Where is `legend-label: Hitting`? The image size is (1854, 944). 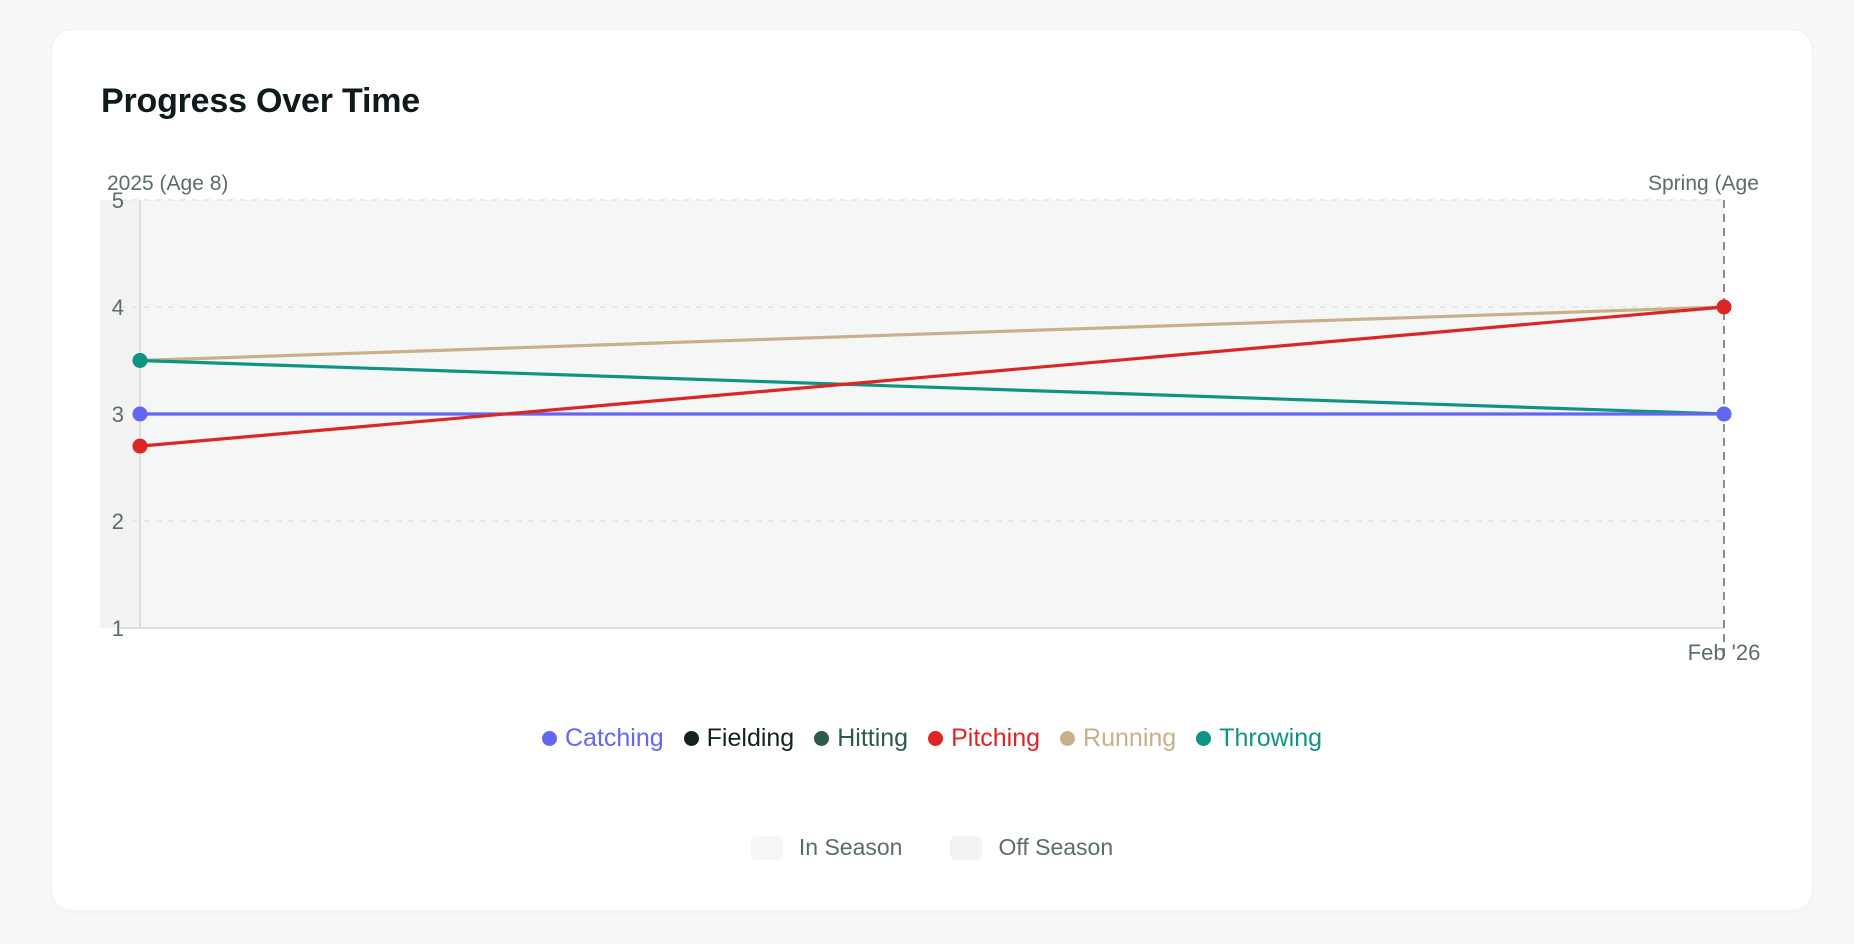
legend-label: Hitting is located at coordinates (873, 738).